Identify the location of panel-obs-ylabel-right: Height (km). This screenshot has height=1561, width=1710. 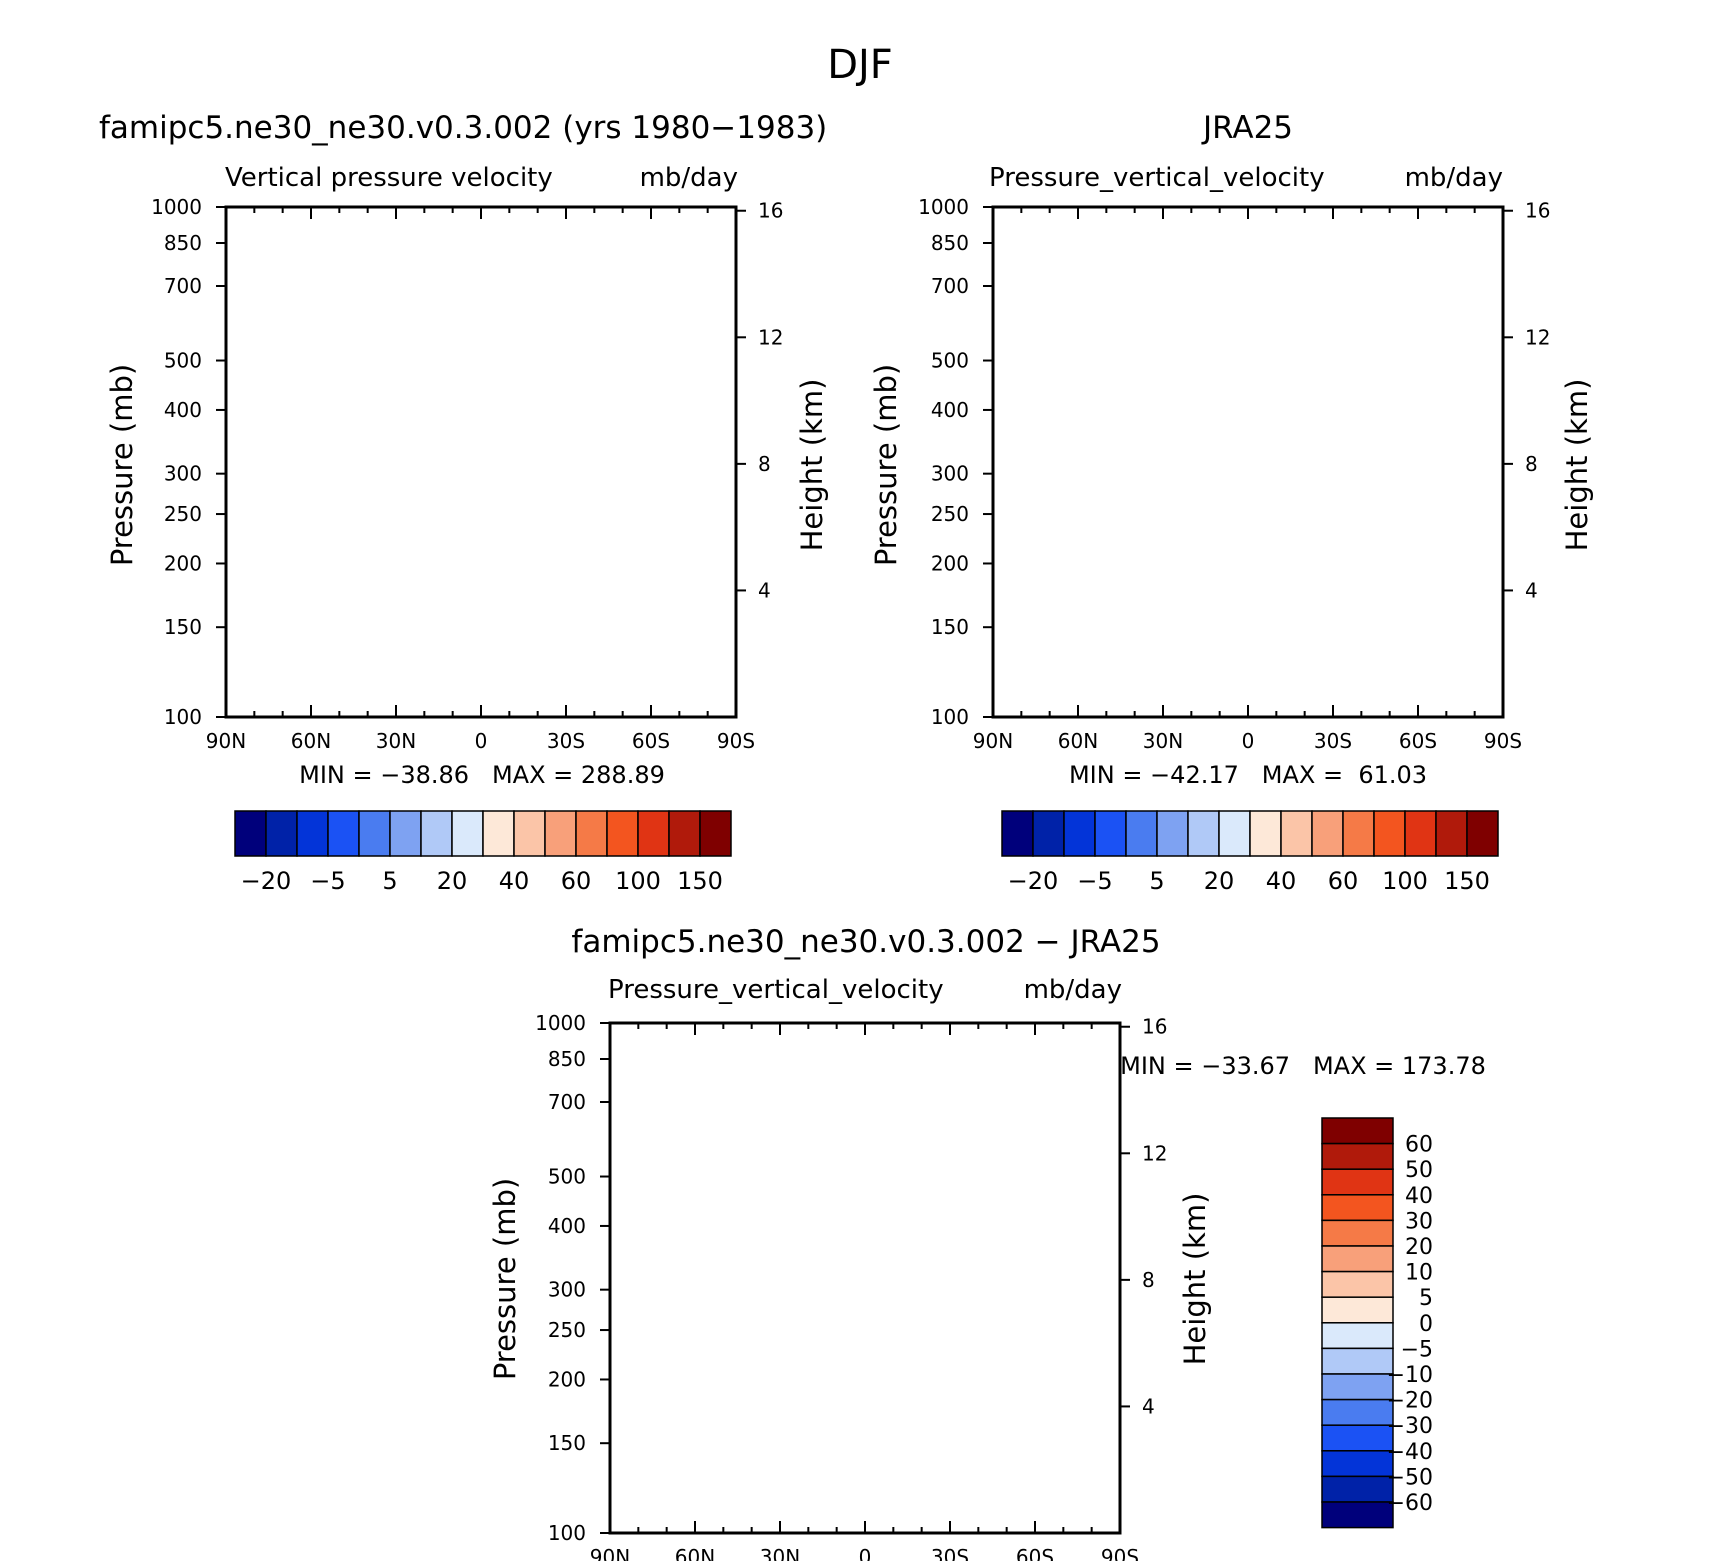
(1577, 465).